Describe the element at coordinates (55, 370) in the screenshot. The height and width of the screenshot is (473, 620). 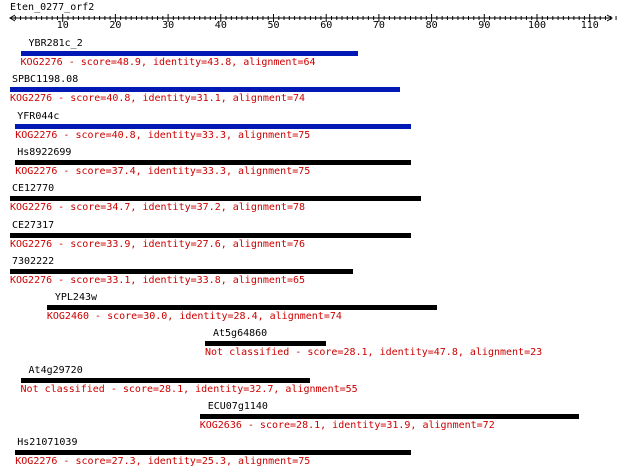
I see `hit-name: At4g29720` at that location.